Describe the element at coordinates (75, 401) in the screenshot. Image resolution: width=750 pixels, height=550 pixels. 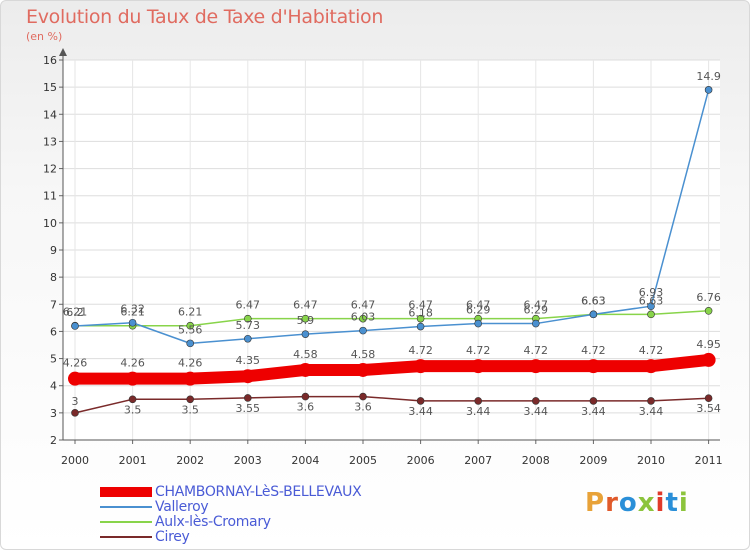
I see `data-label: 3` at that location.